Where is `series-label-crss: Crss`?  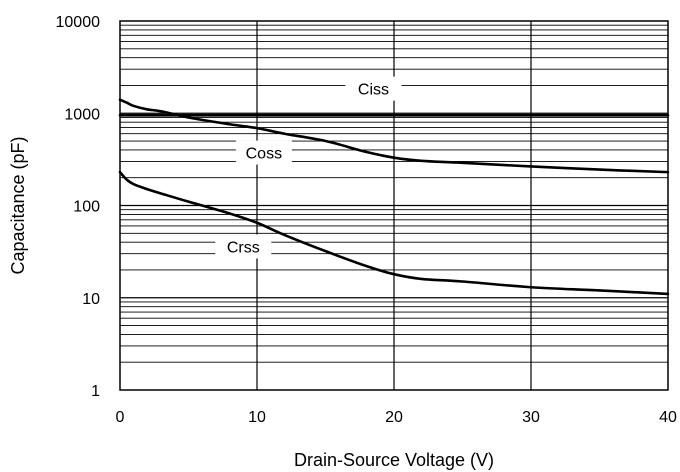 series-label-crss: Crss is located at coordinates (243, 247).